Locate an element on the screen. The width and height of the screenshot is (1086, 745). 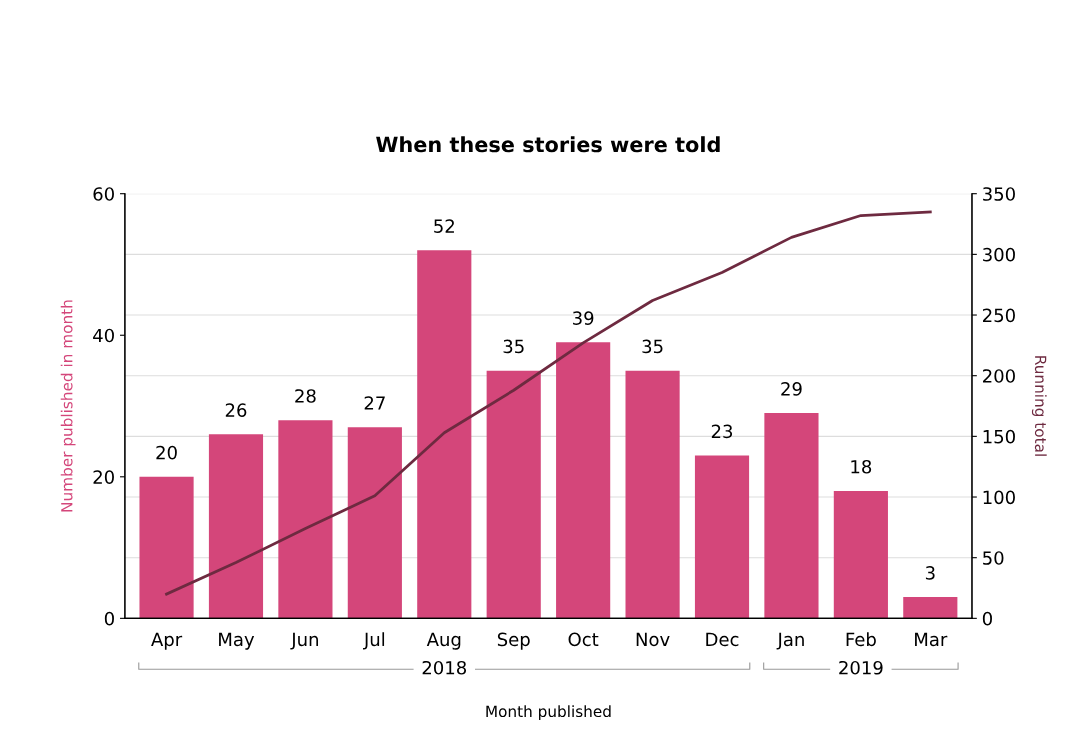
x-tick-label: May is located at coordinates (237, 641).